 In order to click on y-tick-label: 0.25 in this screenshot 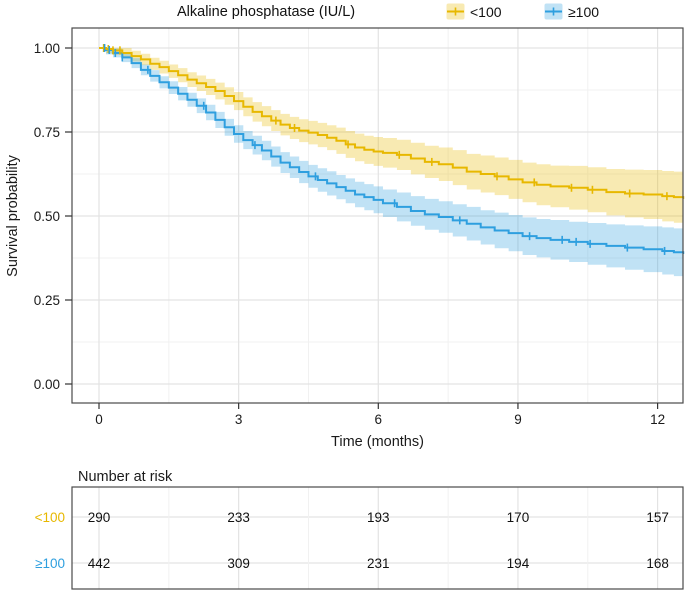, I will do `click(47, 300)`.